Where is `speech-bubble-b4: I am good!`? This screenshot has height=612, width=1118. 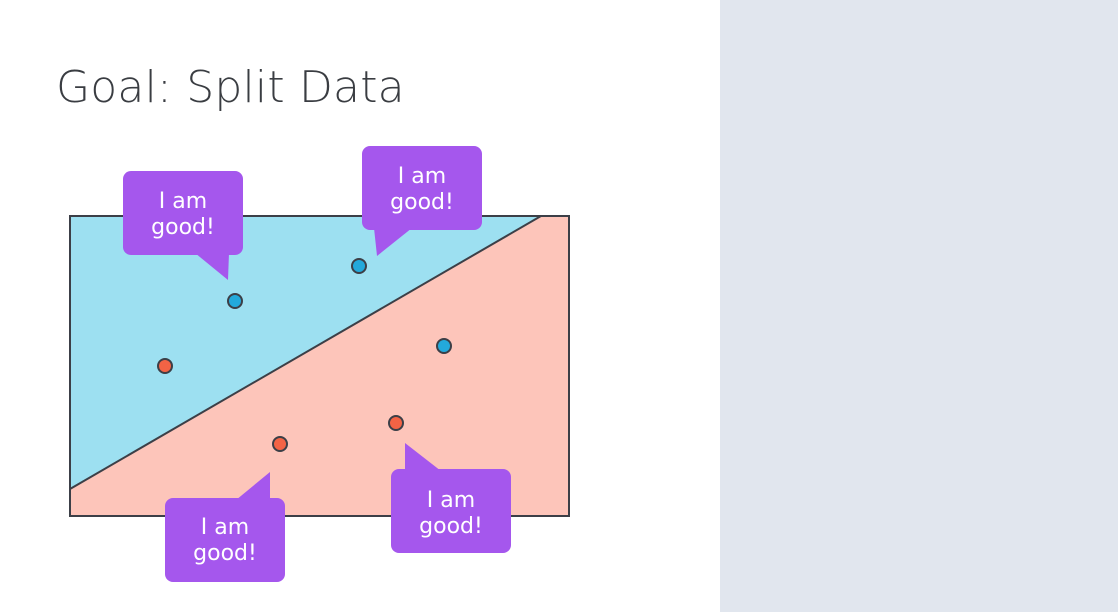 speech-bubble-b4: I am good! is located at coordinates (451, 498).